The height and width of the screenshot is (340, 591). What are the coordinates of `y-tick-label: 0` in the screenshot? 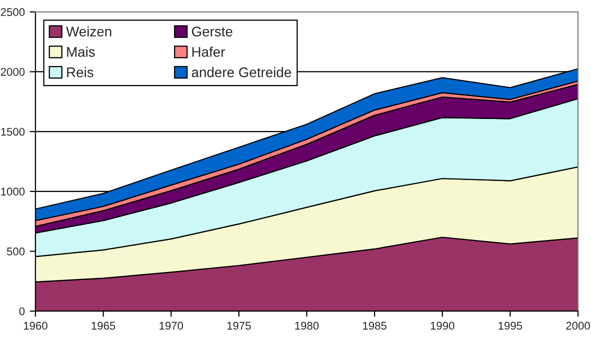 It's located at (22, 311).